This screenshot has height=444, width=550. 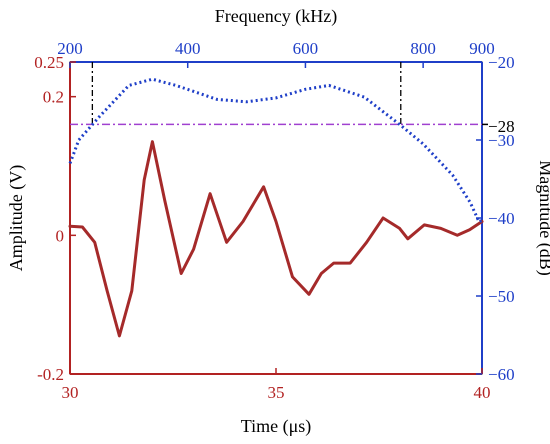 What do you see at coordinates (60, 235) in the screenshot?
I see `y-left-tick-label: 0` at bounding box center [60, 235].